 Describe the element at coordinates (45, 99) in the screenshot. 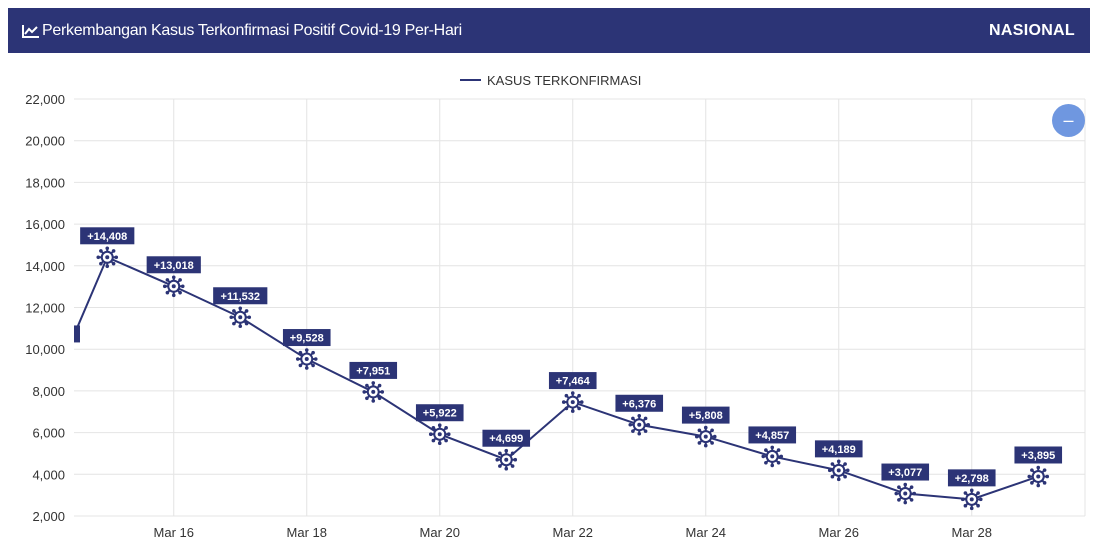

I see `y-tick-label: 22,000` at that location.